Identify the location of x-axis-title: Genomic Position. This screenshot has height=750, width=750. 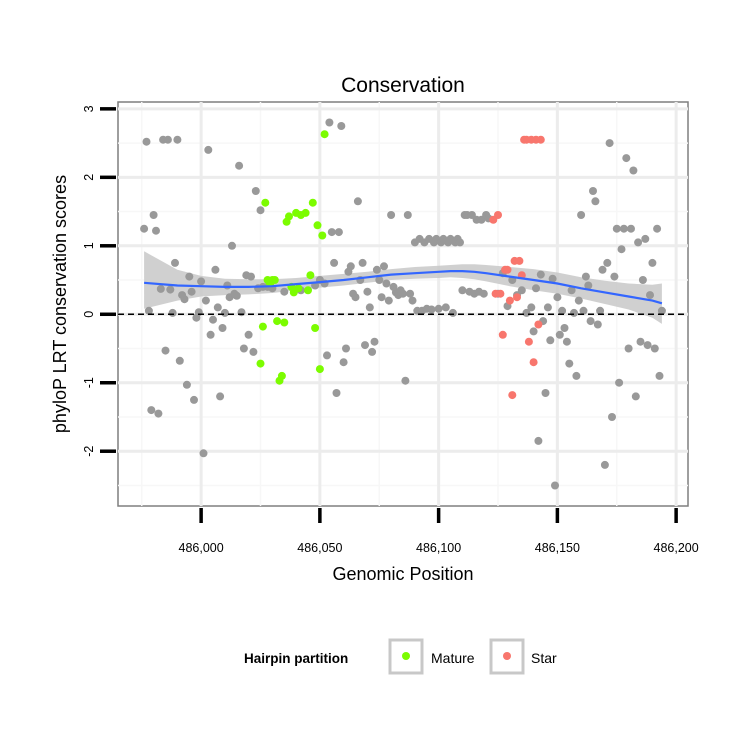
(402, 574).